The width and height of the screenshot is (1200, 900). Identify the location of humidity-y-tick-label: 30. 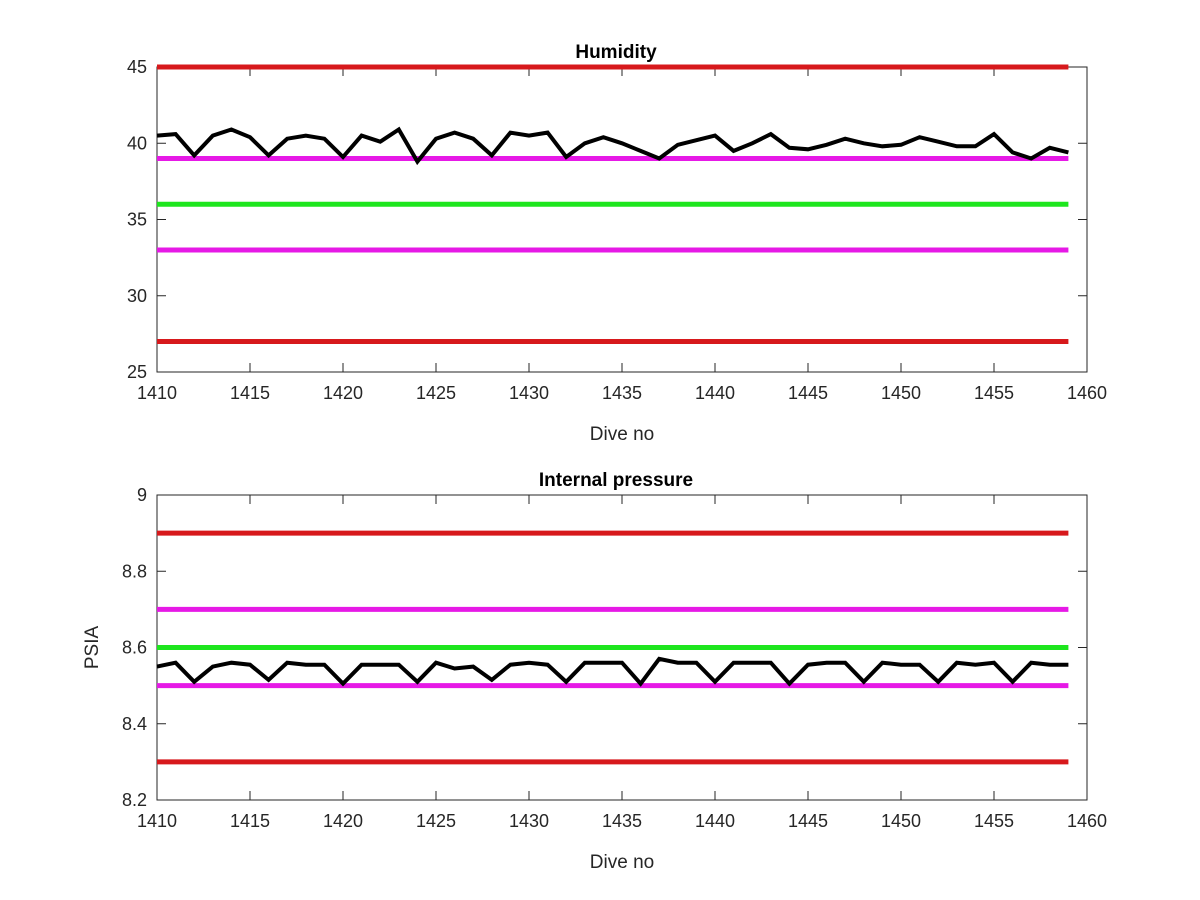
(137, 296).